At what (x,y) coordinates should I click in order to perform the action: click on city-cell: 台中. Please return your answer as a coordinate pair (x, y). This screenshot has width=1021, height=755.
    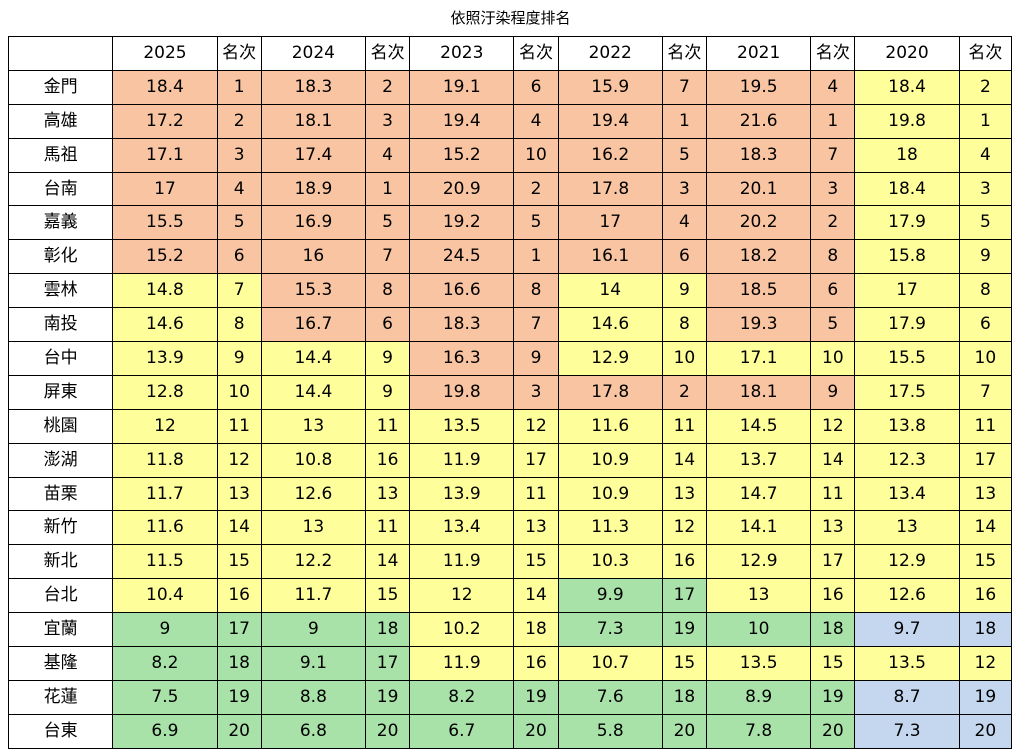
    Looking at the image, I should click on (60, 358).